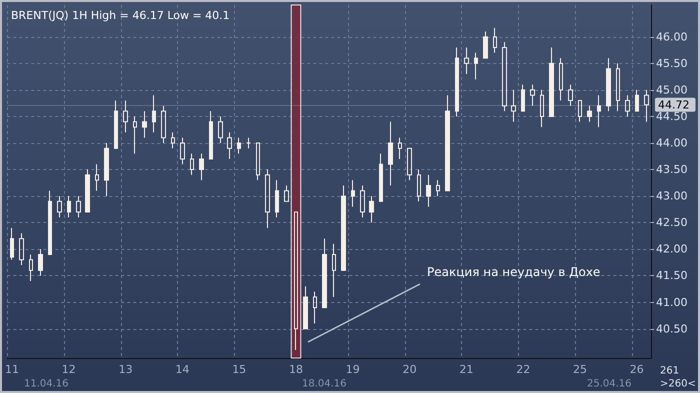 Image resolution: width=700 pixels, height=393 pixels. What do you see at coordinates (513, 272) in the screenshot?
I see `annotation: Реакция на неудачу в Дохе` at bounding box center [513, 272].